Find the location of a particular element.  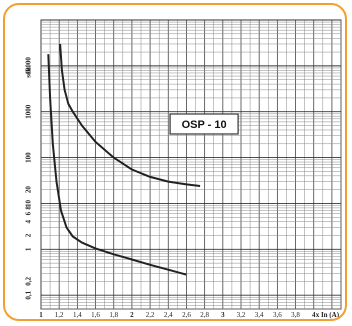

x-tick-label: 3,8 is located at coordinates (295, 315).